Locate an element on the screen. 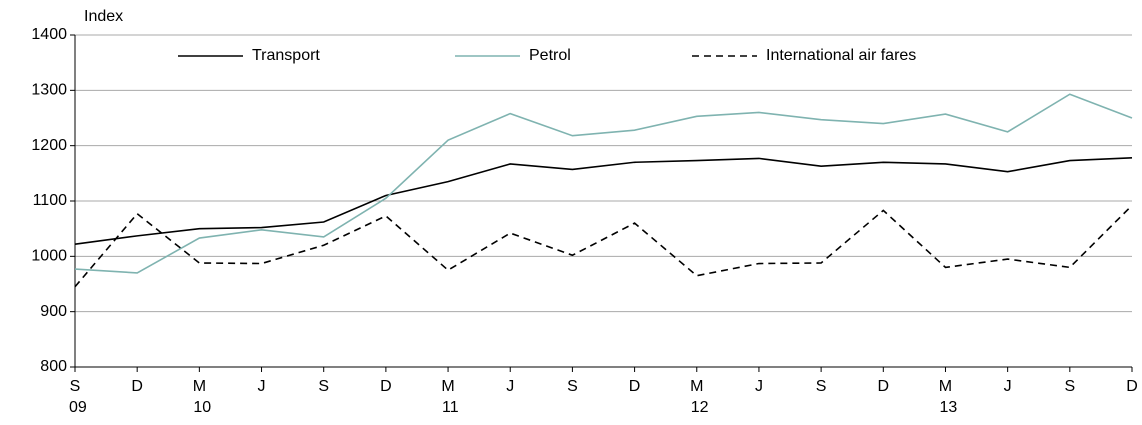 This screenshot has height=425, width=1142. y-tick-label: 800 is located at coordinates (53, 366).